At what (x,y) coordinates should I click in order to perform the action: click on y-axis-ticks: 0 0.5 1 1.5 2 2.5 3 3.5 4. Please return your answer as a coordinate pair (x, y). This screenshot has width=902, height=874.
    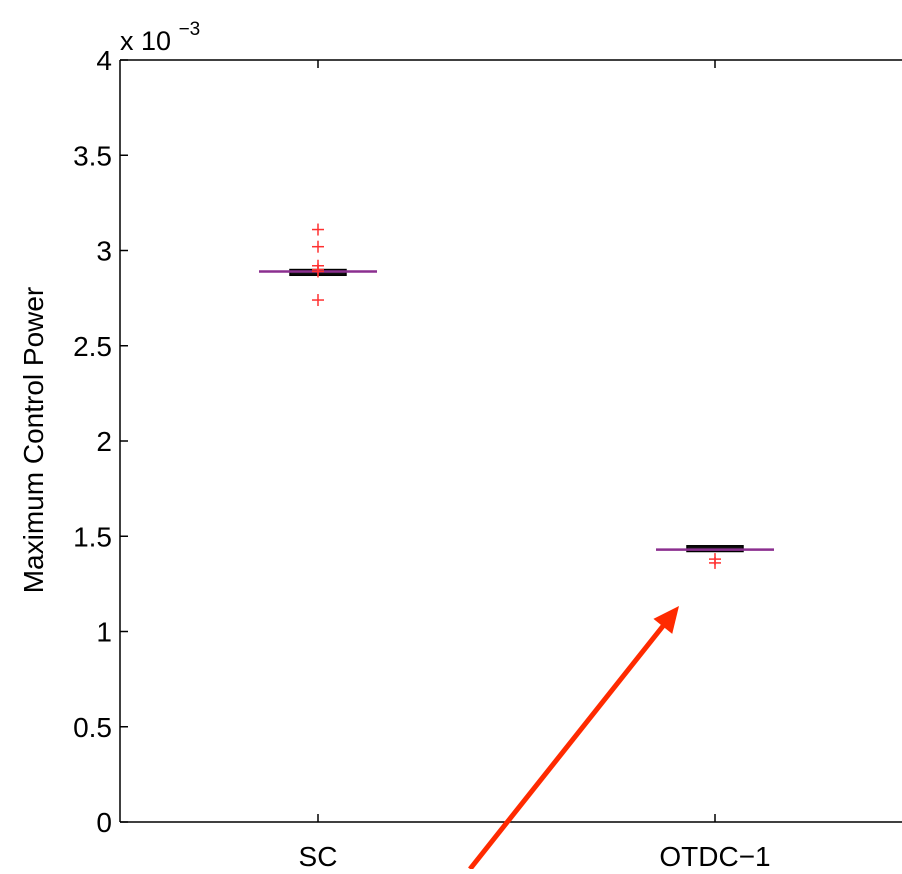
    Looking at the image, I should click on (100, 441).